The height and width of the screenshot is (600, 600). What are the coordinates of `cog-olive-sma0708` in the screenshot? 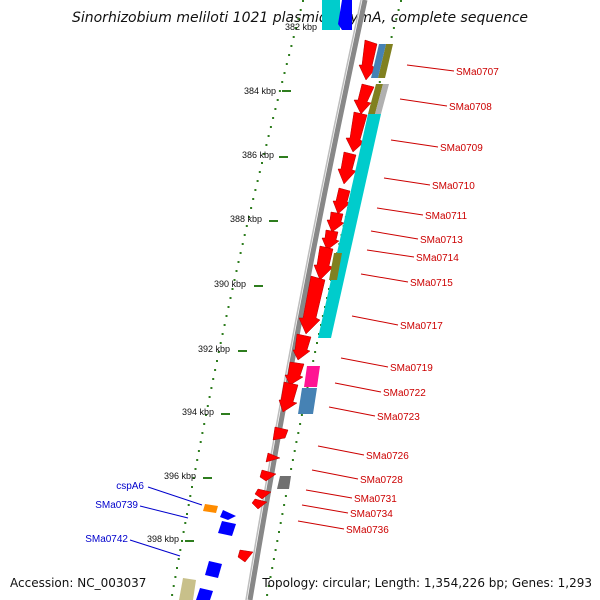 It's located at (375, 99).